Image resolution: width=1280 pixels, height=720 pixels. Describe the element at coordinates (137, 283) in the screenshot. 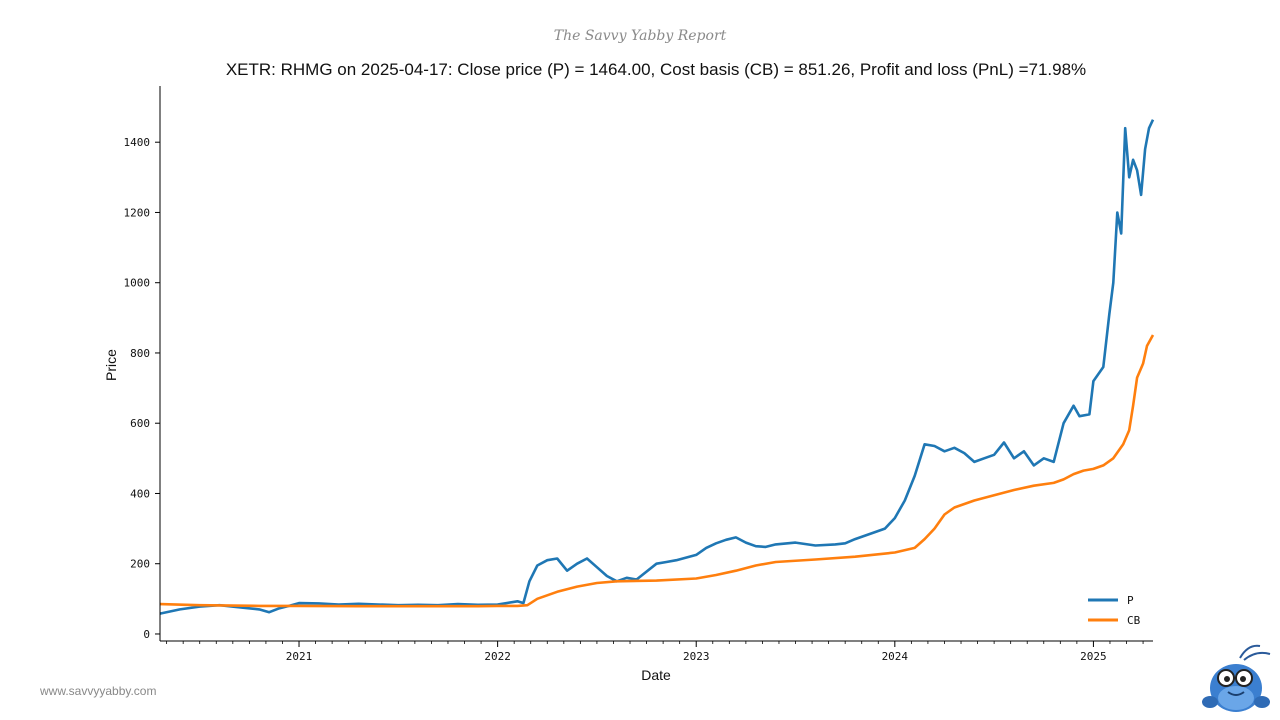

I see `y-tick-label: 1000` at that location.